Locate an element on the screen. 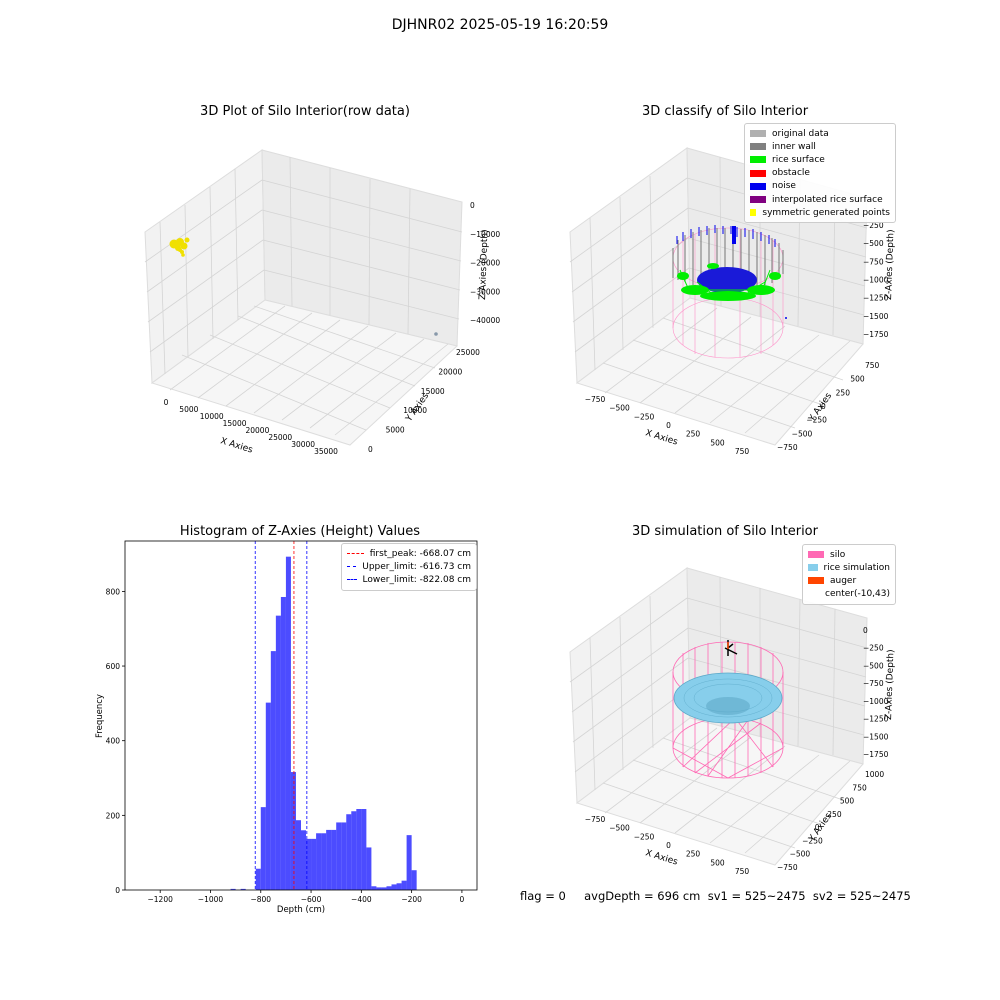 The width and height of the screenshot is (1000, 1000). chart2-y-tick: −750 is located at coordinates (787, 447).